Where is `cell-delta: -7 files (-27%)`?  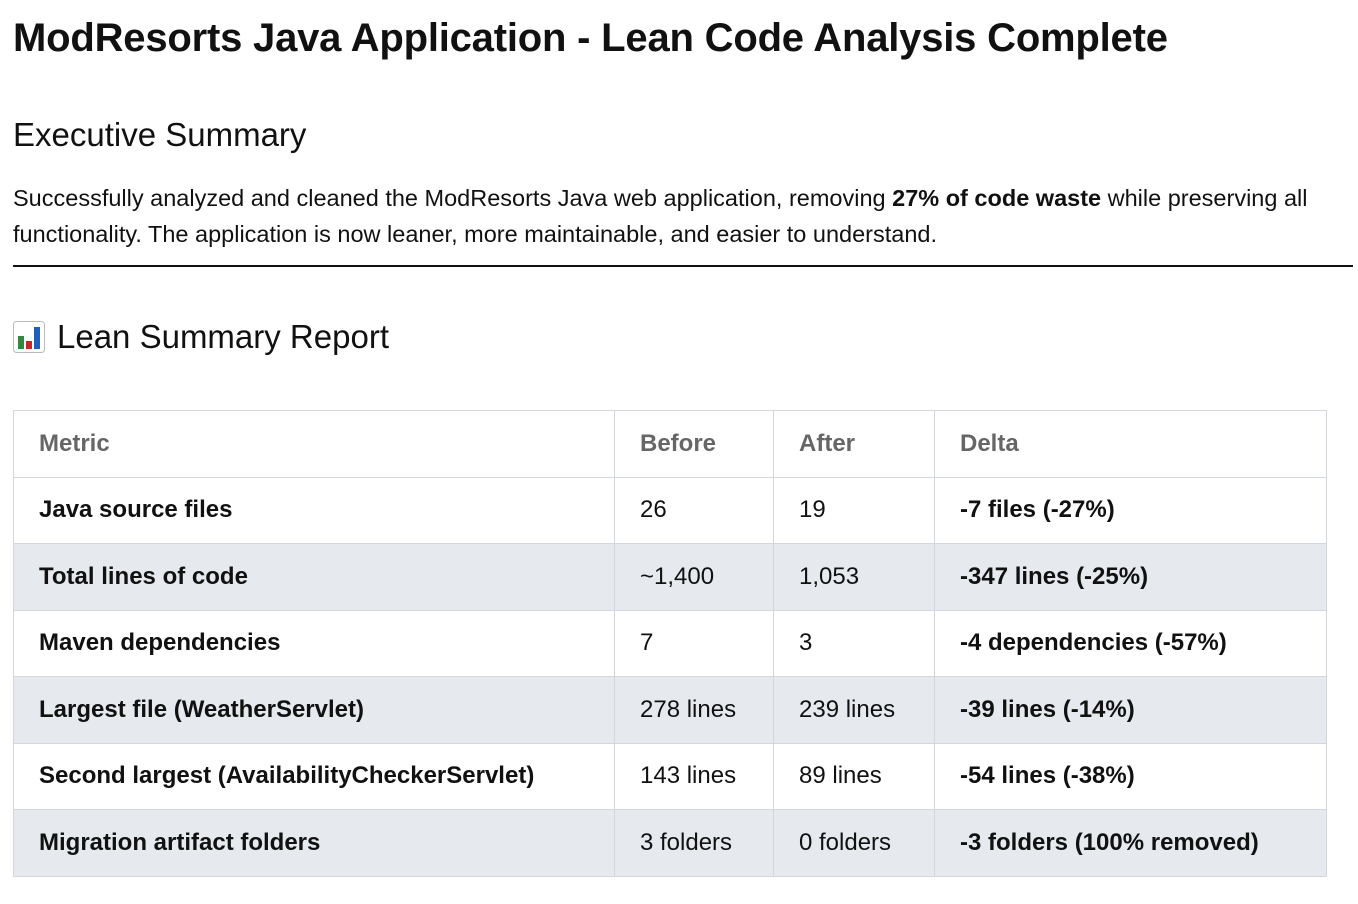 cell-delta: -7 files (-27%) is located at coordinates (1130, 510).